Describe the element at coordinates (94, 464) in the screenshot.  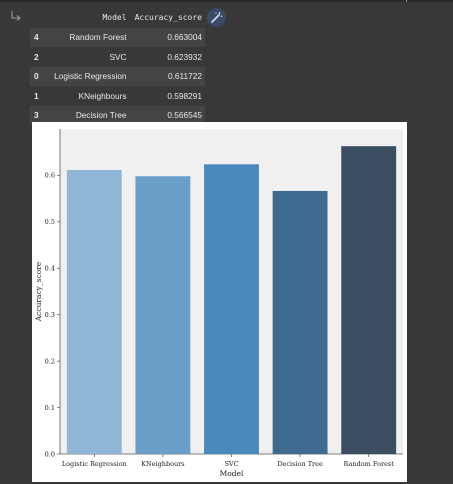
I see `x-tick-label: Logistic Regression` at that location.